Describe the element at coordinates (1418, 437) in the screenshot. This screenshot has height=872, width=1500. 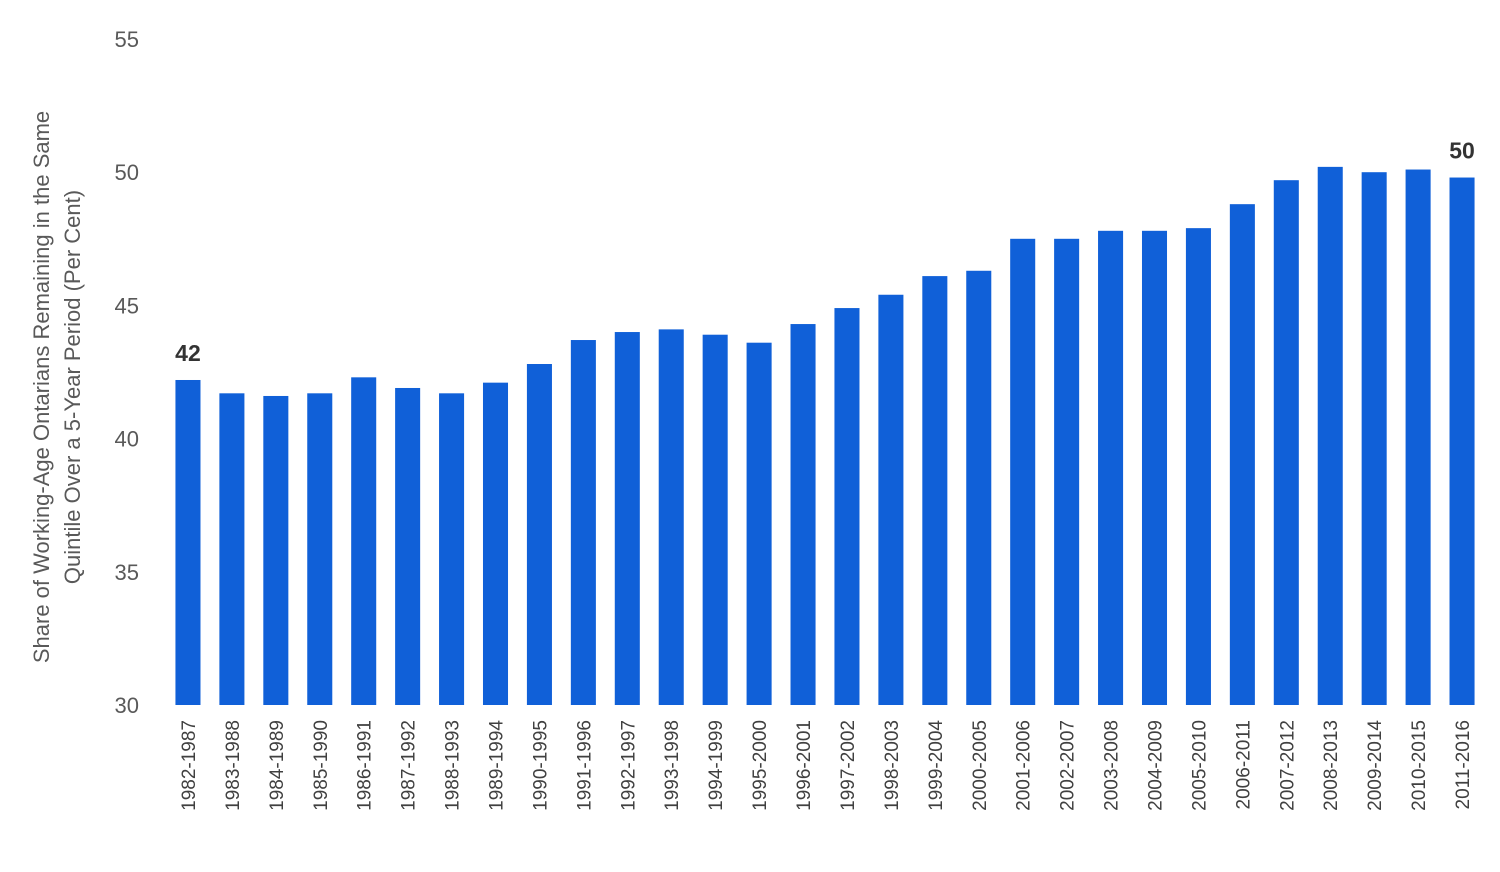
I see `bar-2010-2015` at that location.